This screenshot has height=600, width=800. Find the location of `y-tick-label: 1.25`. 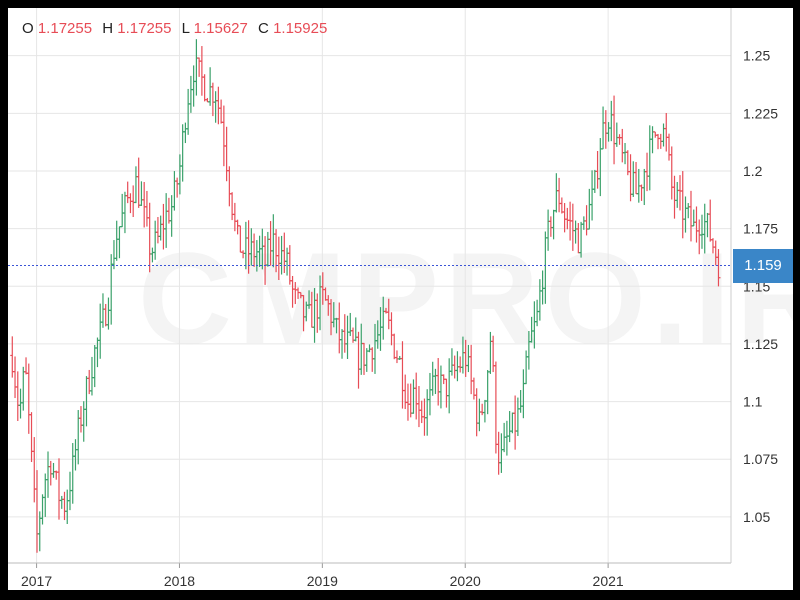

y-tick-label: 1.25 is located at coordinates (756, 56).